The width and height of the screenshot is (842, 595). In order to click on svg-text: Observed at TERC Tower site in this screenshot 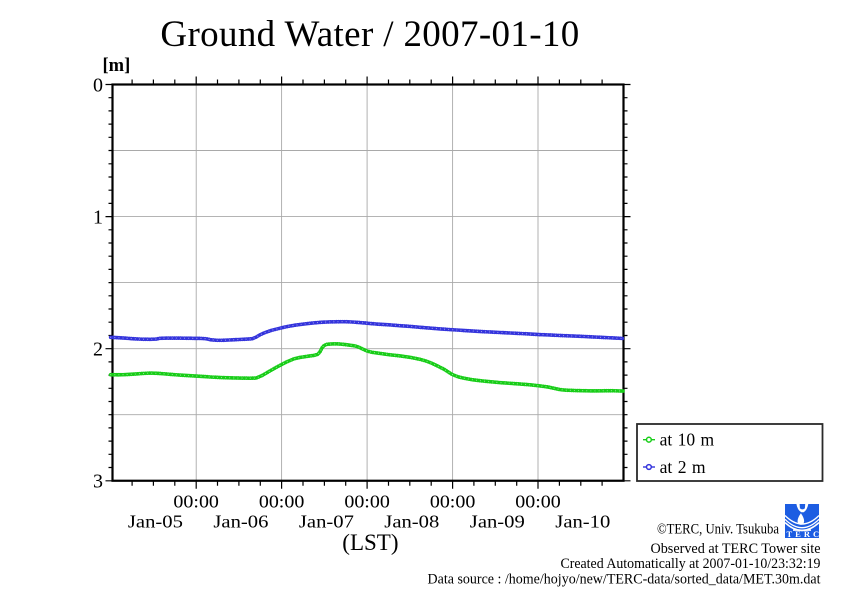, I will do `click(736, 549)`.